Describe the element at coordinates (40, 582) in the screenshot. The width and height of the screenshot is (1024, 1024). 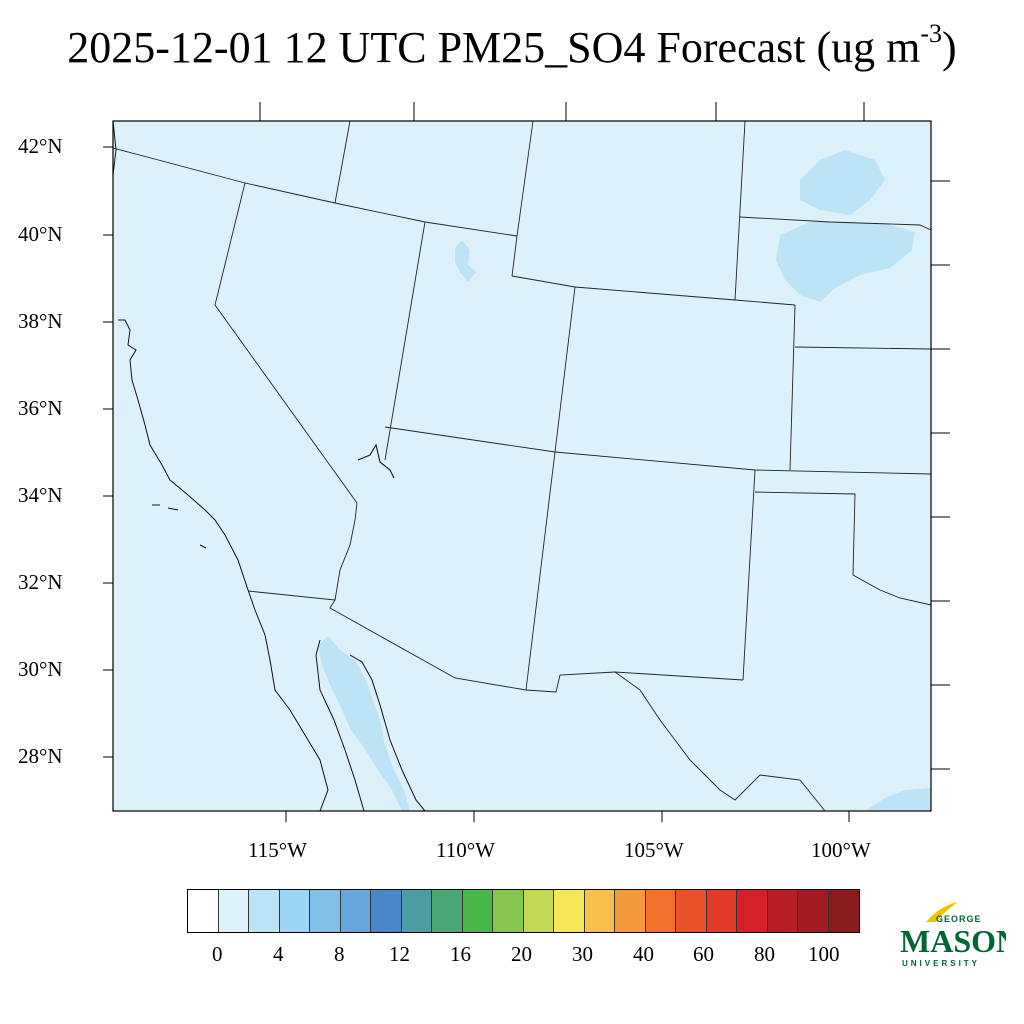
I see `lat-label-32: 32°N` at that location.